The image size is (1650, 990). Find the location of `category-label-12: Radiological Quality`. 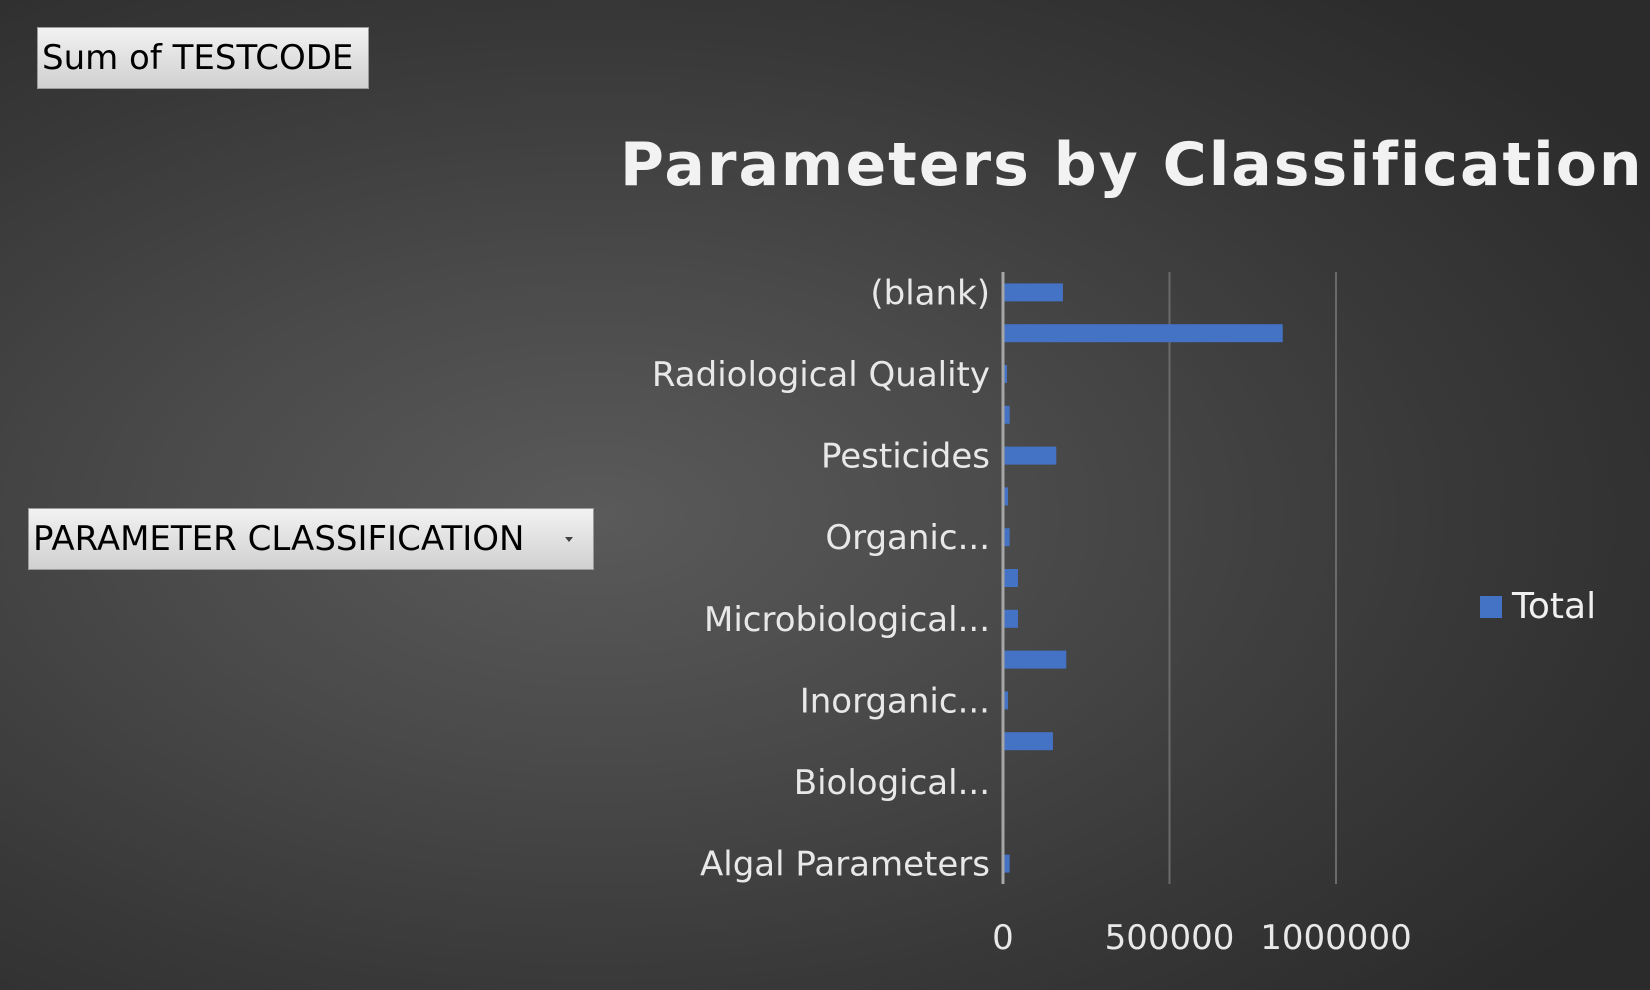

category-label-12: Radiological Quality is located at coordinates (821, 375).